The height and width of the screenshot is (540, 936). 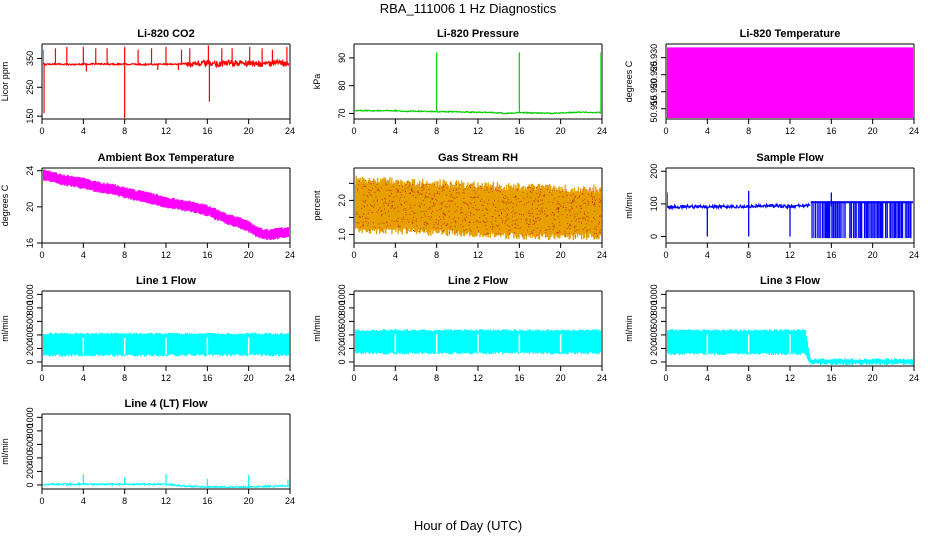 I want to click on y-tick-label: 16, so click(x=30, y=243).